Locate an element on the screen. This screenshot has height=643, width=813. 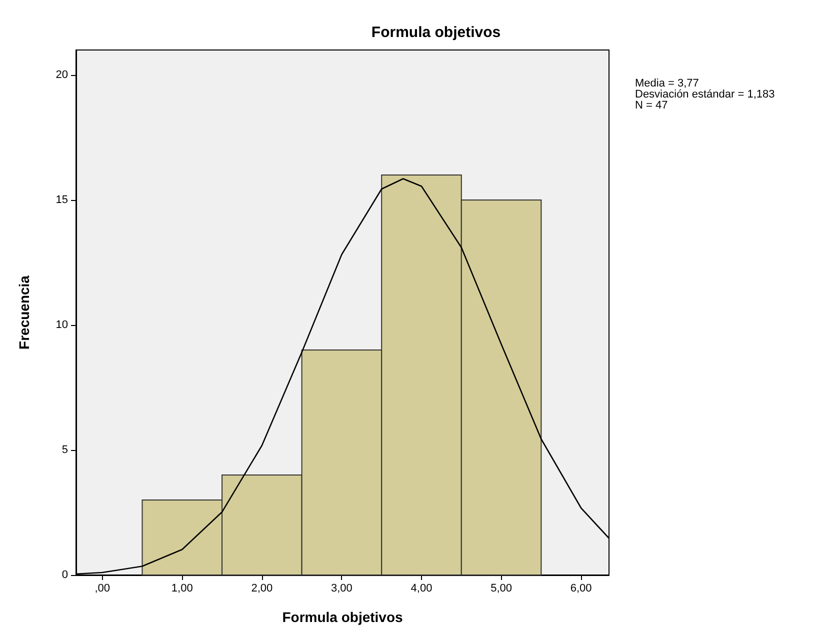
x-tick-label: 2,00 is located at coordinates (262, 588).